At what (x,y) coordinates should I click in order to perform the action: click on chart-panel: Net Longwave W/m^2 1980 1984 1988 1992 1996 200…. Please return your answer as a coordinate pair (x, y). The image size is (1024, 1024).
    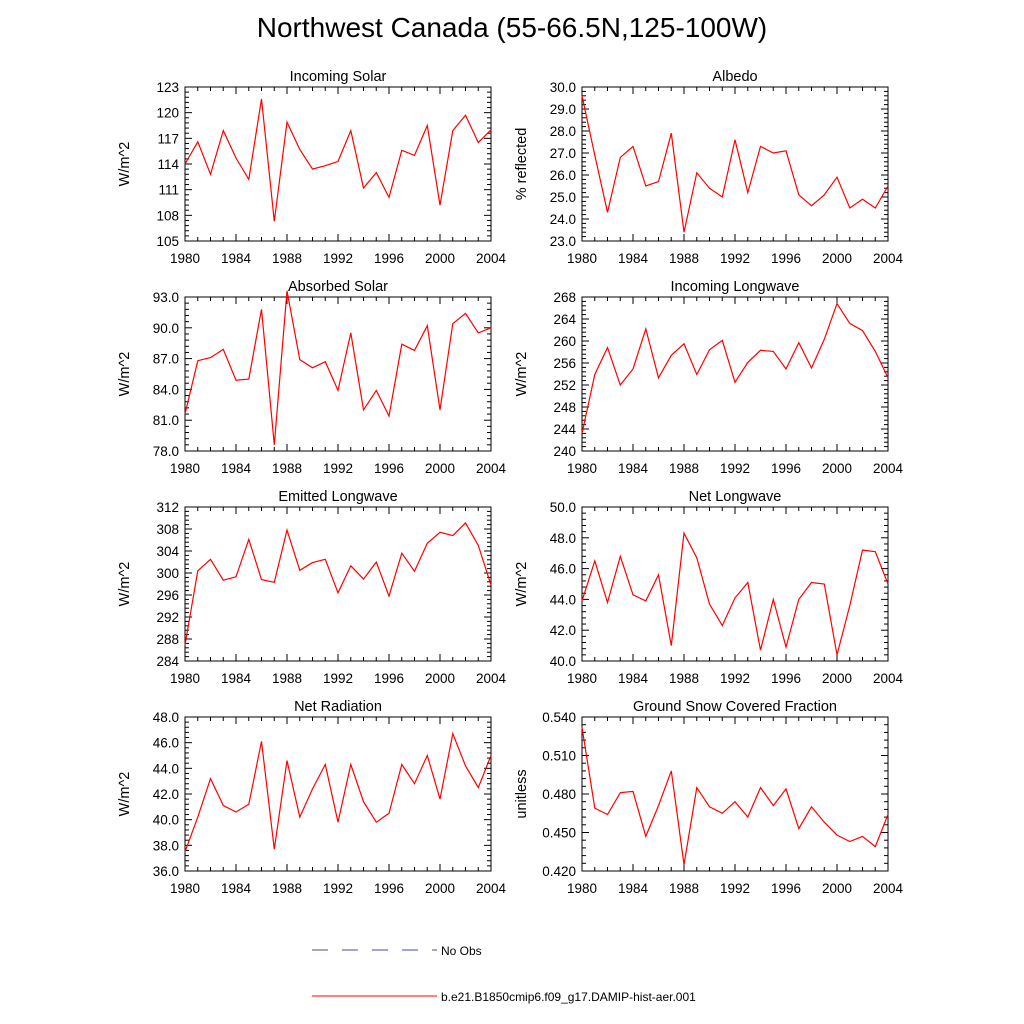
    Looking at the image, I should click on (709, 587).